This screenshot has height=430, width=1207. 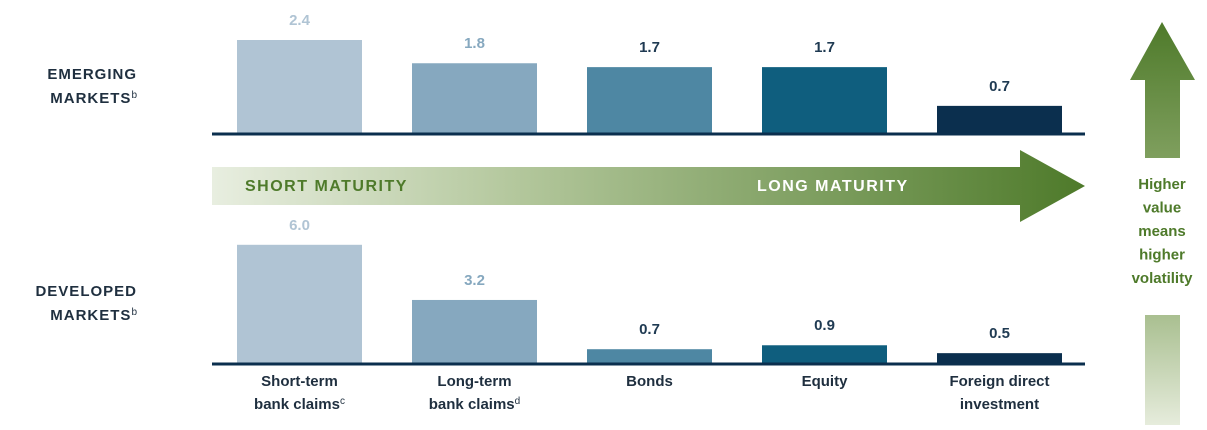 I want to click on value-label: 6.0, so click(x=299, y=225).